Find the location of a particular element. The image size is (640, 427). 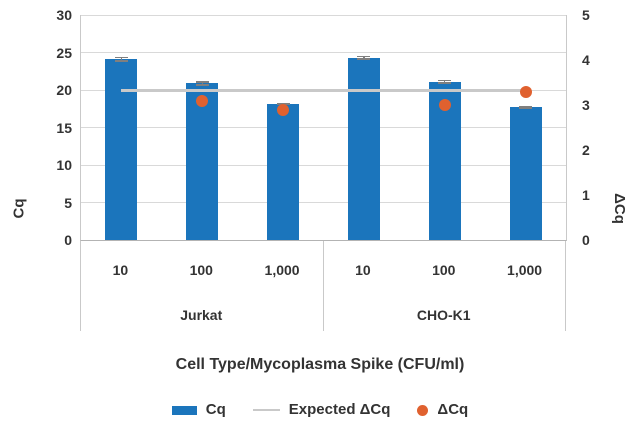

legend-label: ΔCq is located at coordinates (453, 409).